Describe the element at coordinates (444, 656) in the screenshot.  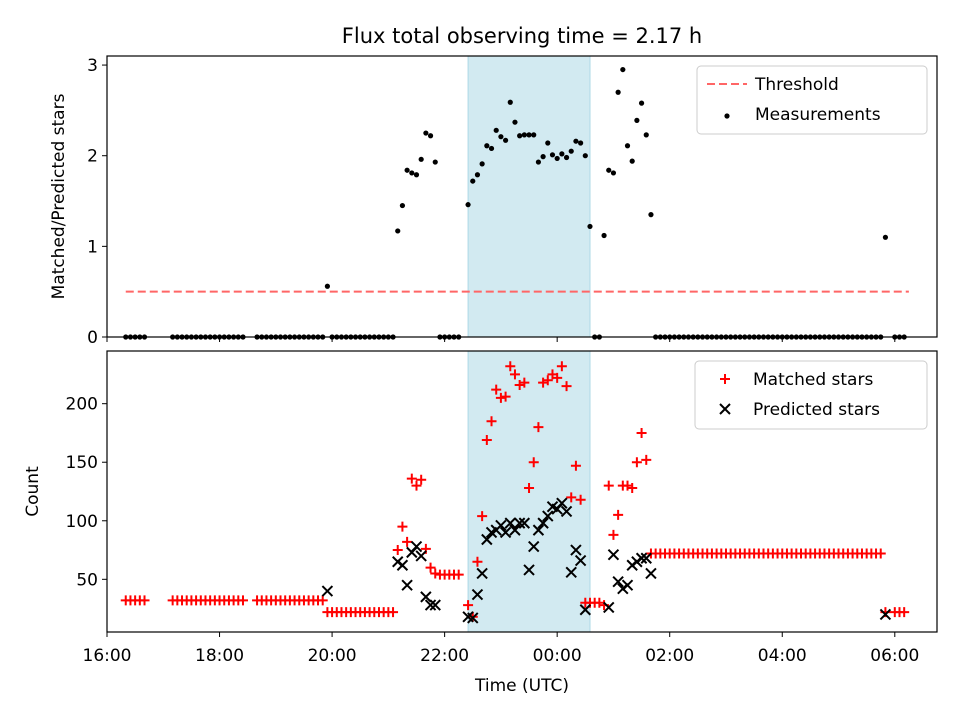
I see `x-tick-label: 22:00` at that location.